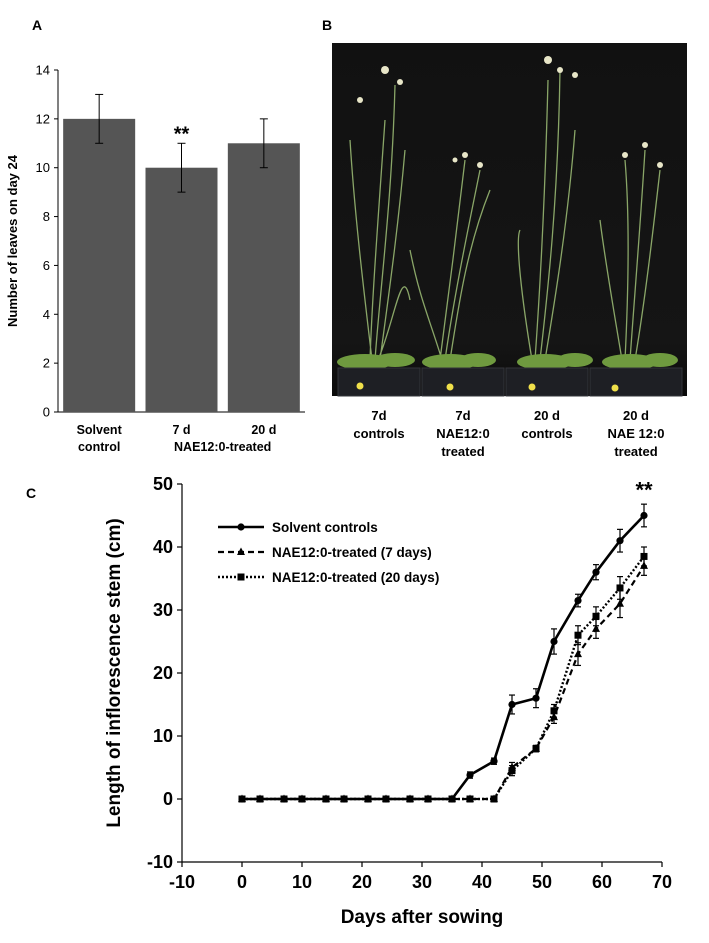 Image resolution: width=709 pixels, height=943 pixels. What do you see at coordinates (163, 484) in the screenshot?
I see `line-chart-y-tick-label: 50` at bounding box center [163, 484].